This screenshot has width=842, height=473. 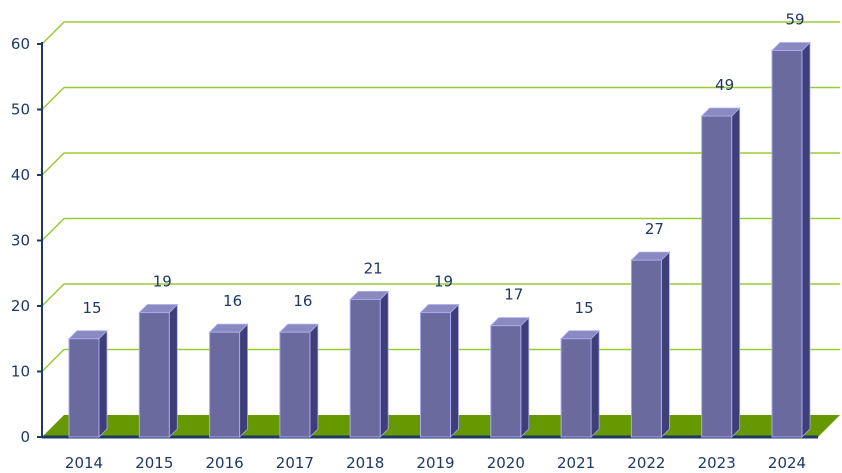 I want to click on data-label: 59, so click(x=794, y=20).